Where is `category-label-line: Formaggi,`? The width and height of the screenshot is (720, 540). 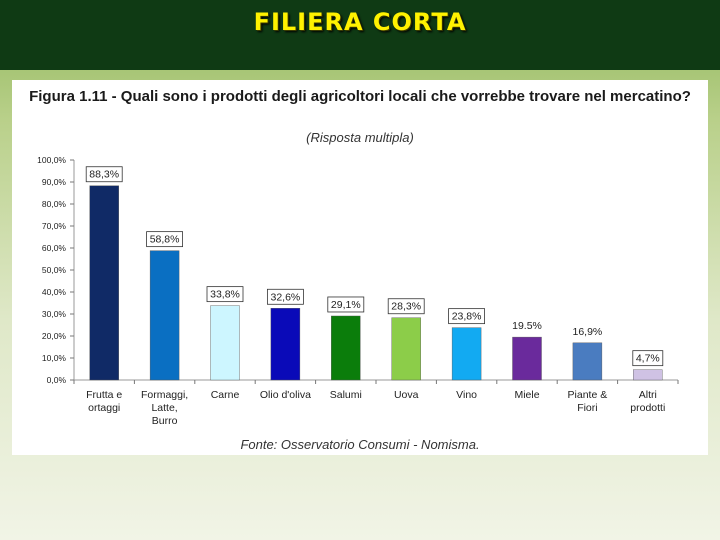 category-label-line: Formaggi, is located at coordinates (164, 395).